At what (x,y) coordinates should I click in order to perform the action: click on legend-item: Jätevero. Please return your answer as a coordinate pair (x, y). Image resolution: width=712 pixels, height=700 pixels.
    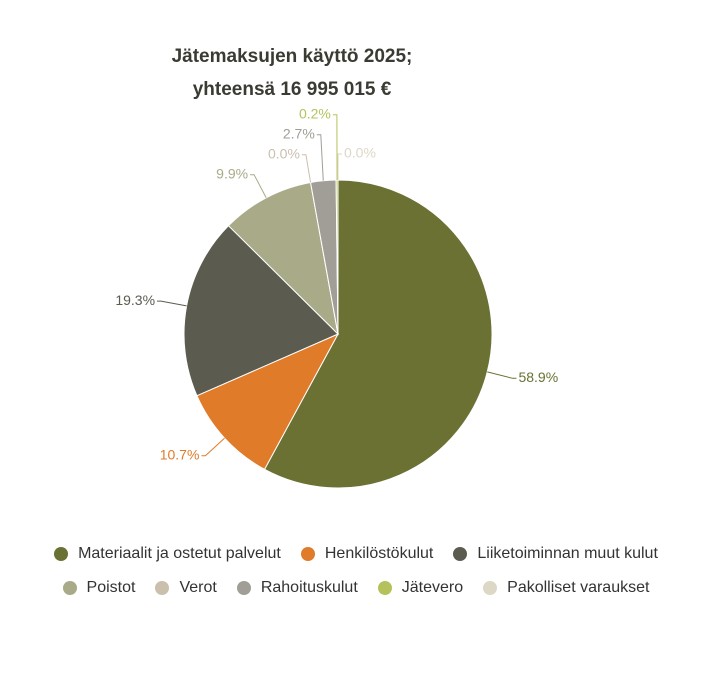
    Looking at the image, I should click on (420, 588).